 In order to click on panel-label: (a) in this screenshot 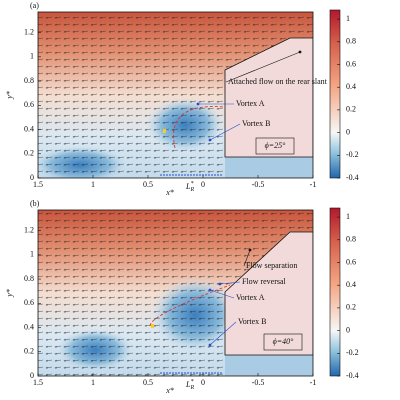, I will do `click(34, 5)`.